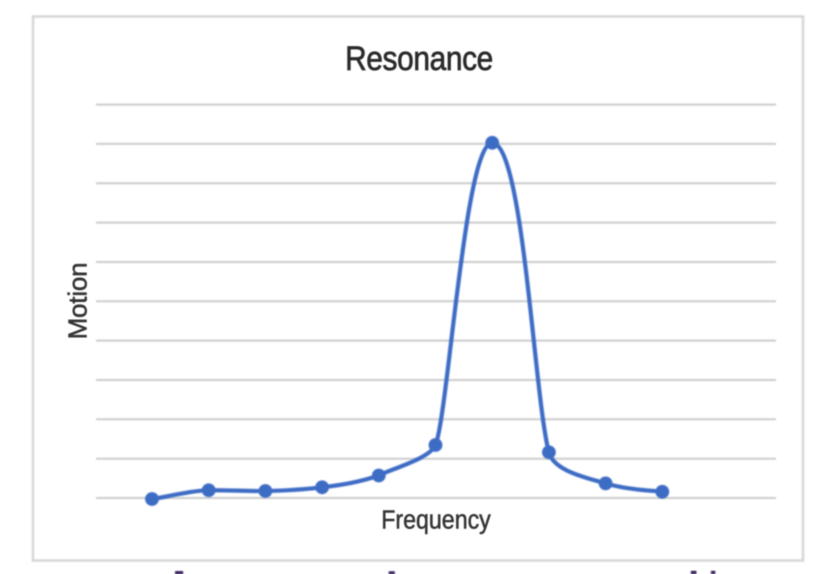 The image size is (836, 574). Describe the element at coordinates (436, 521) in the screenshot. I see `svg-text: Frequency` at that location.